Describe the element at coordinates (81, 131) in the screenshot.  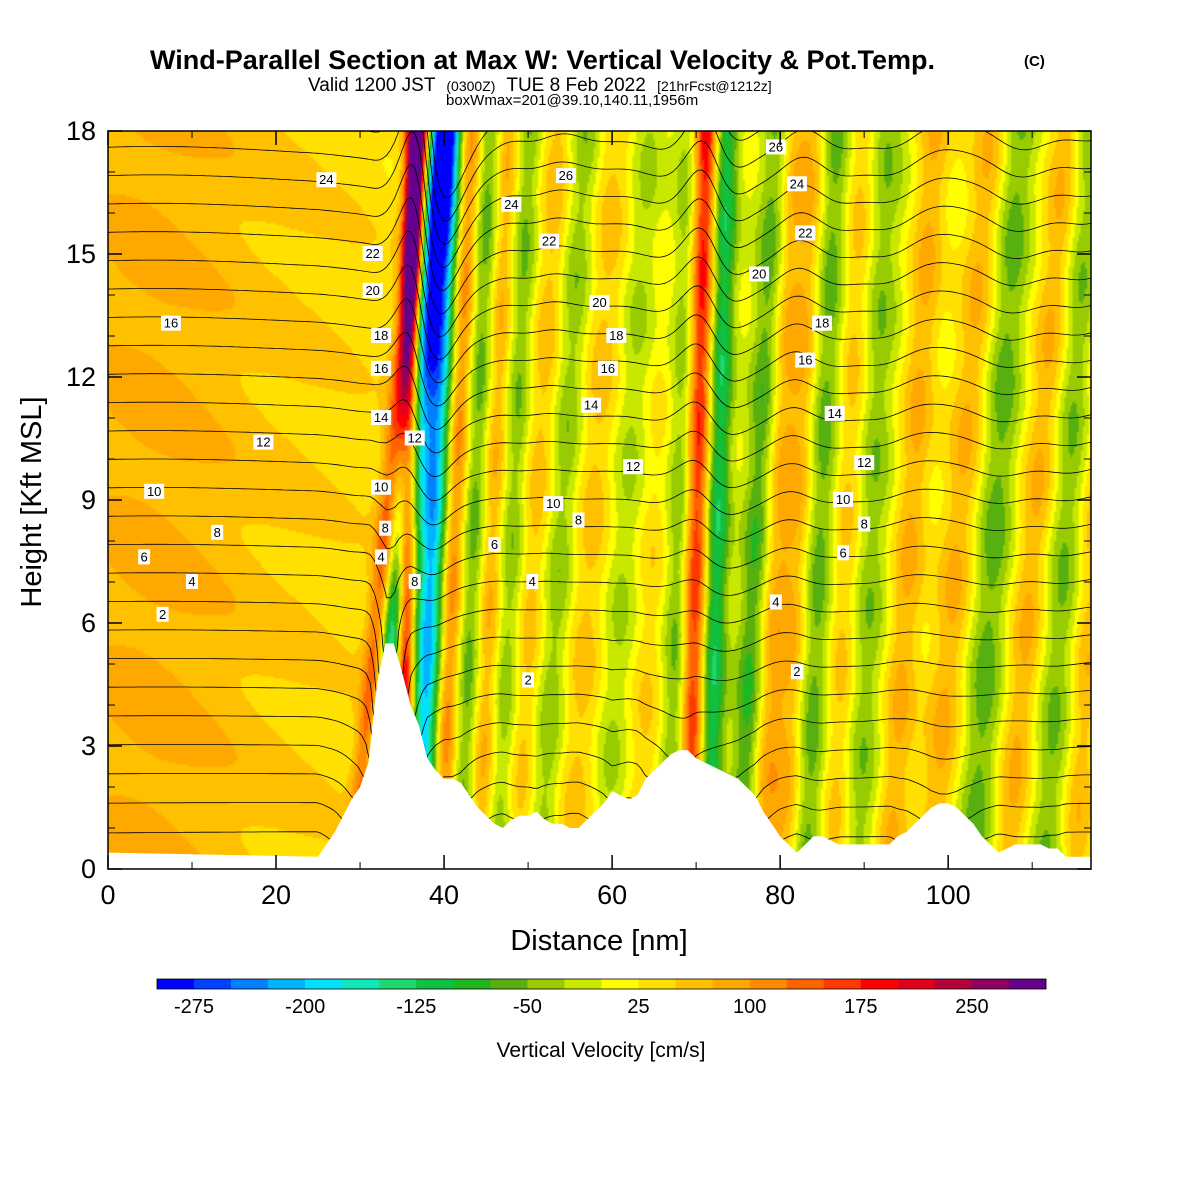
I see `y-tick-label: 18` at that location.